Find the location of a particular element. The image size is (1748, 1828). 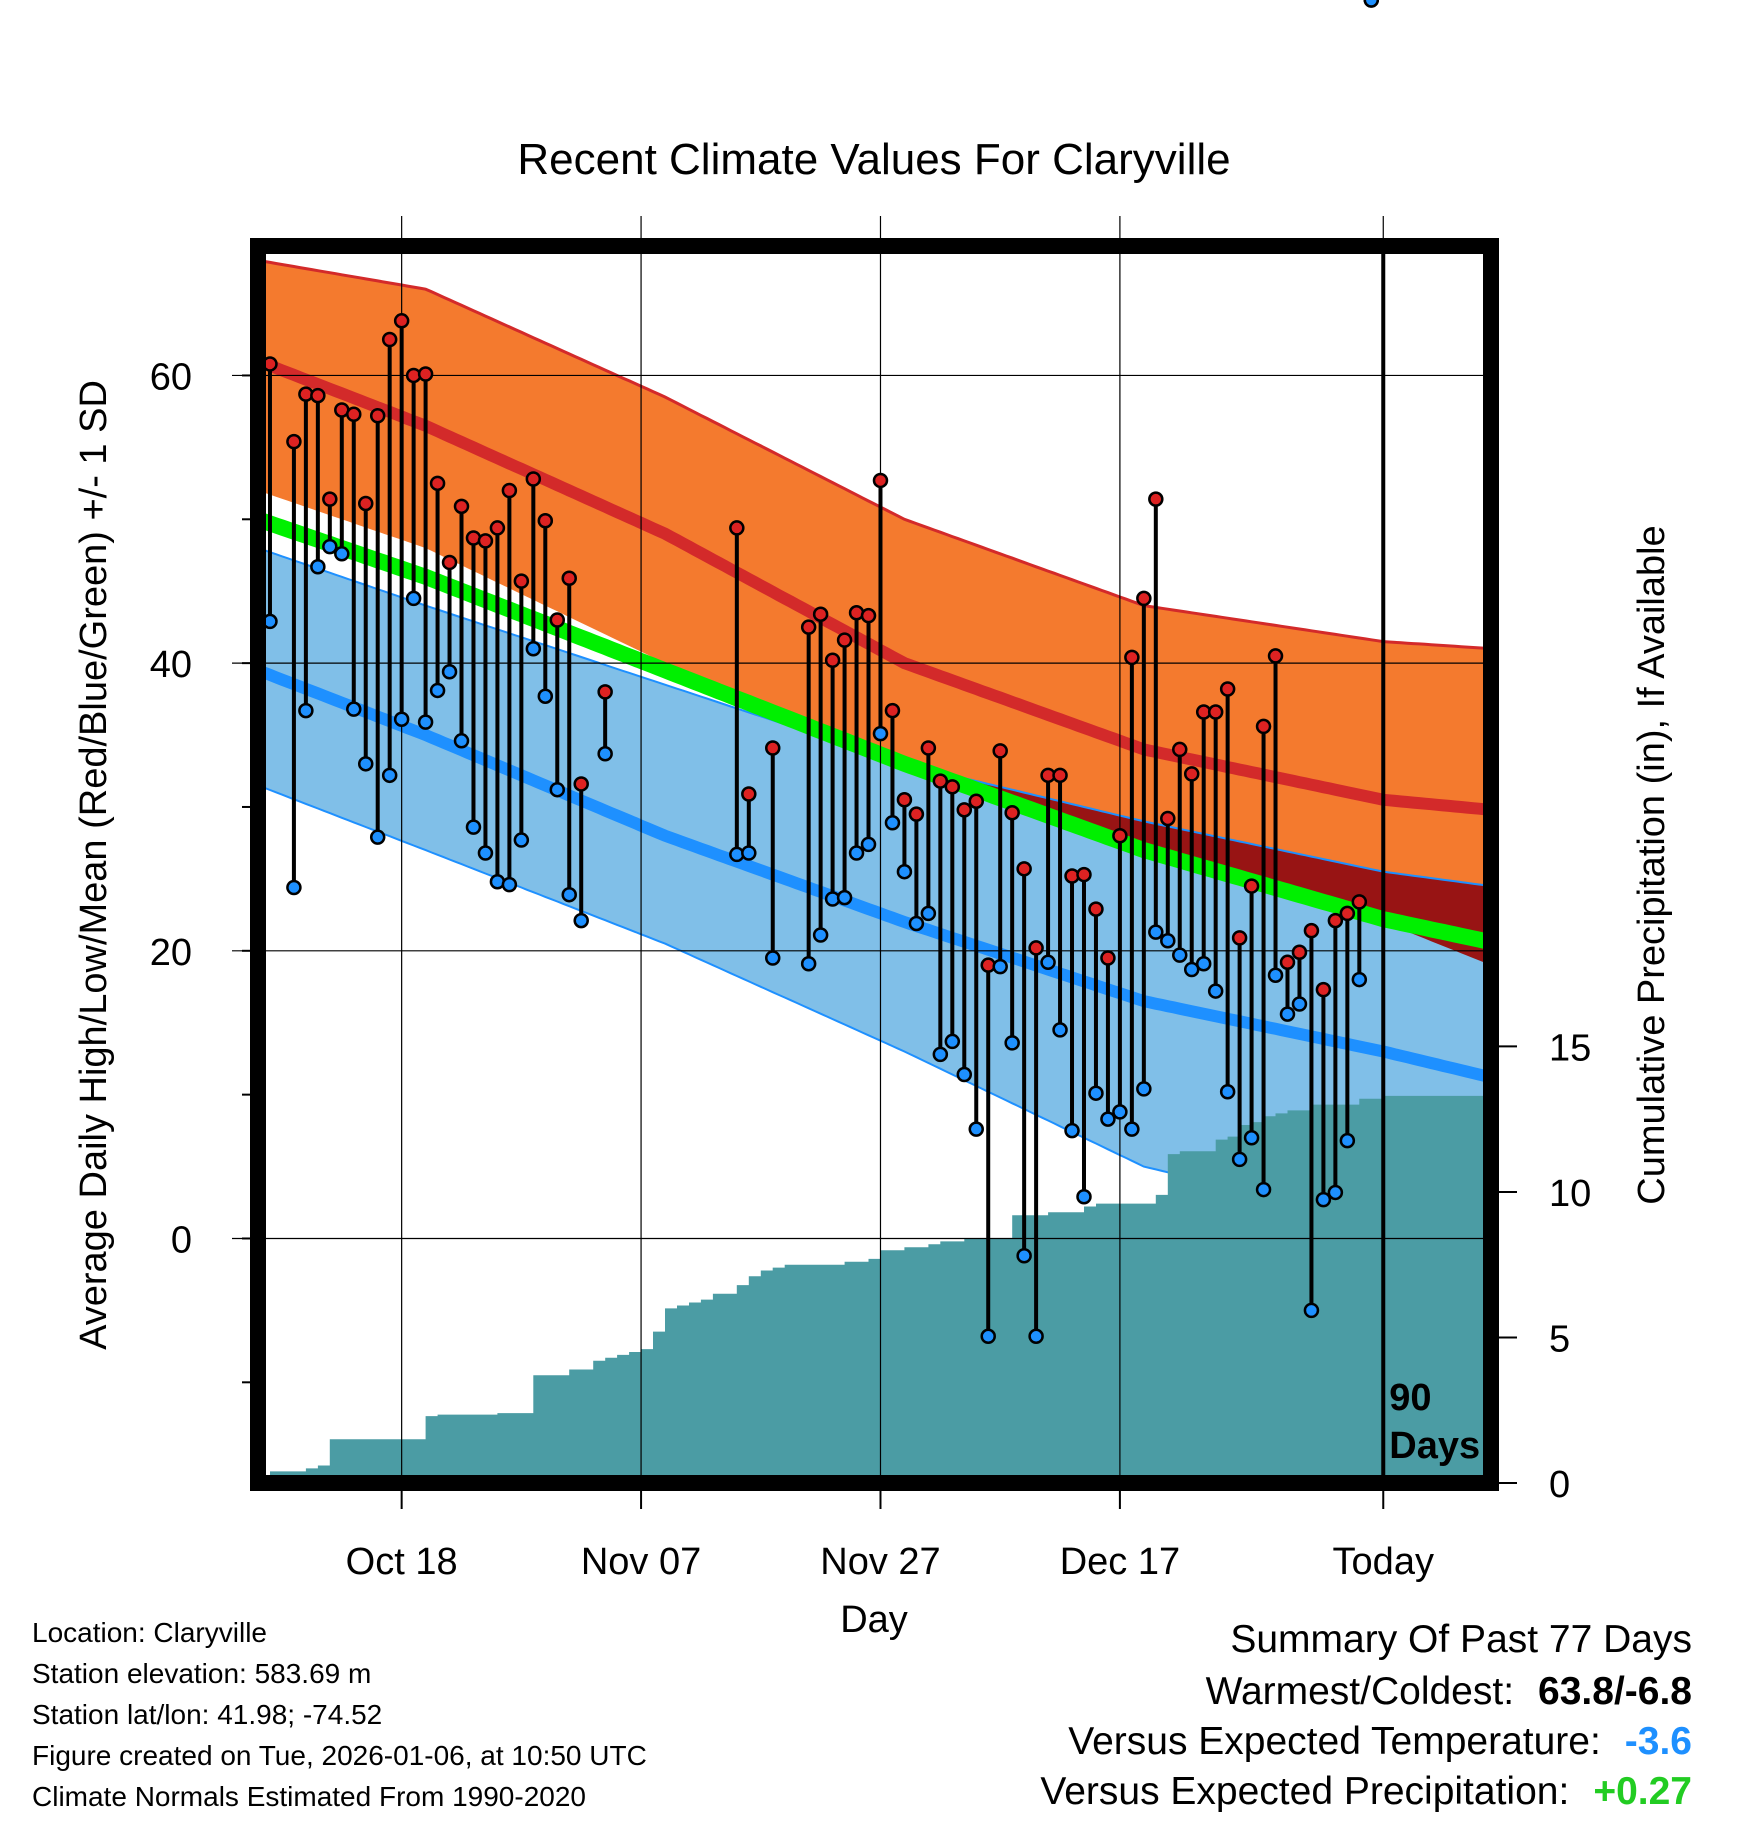

y2-tick-label: 5 is located at coordinates (1559, 1339).